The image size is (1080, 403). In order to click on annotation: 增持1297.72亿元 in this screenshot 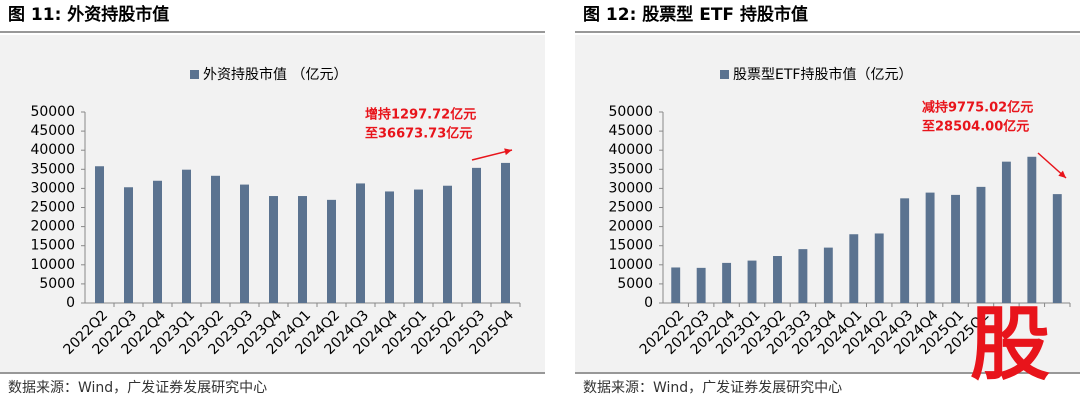, I will do `click(420, 115)`.